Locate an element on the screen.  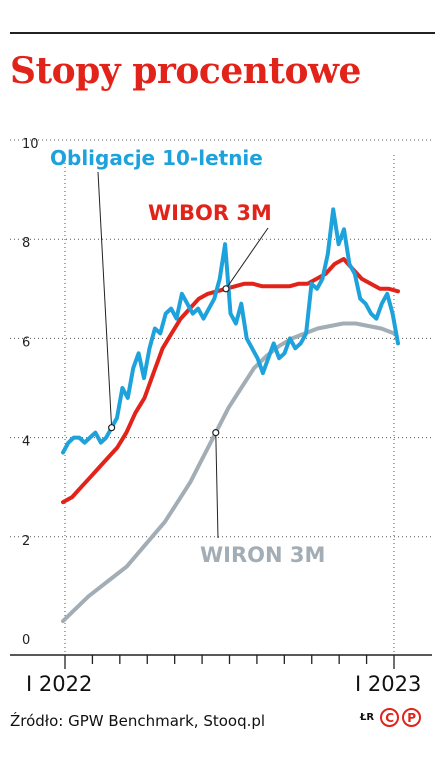
series-label: Obligacje 10-letnie is located at coordinates (156, 158).